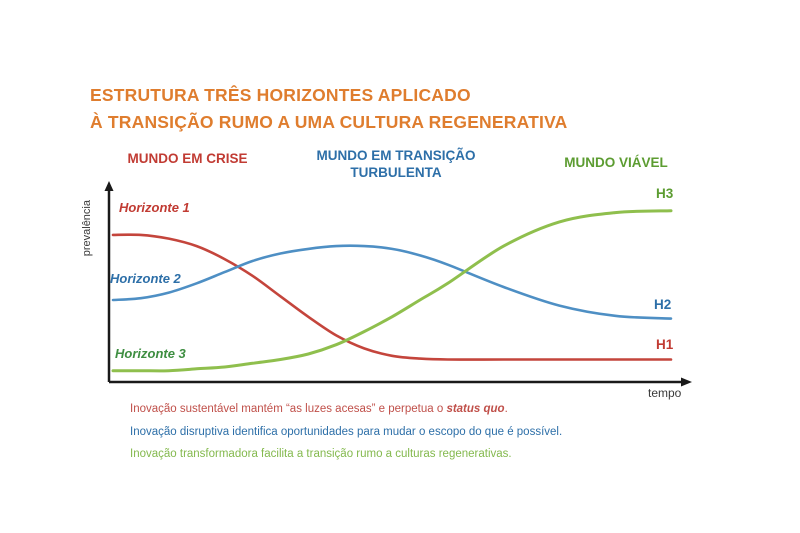 Image resolution: width=800 pixels, height=533 pixels. Describe the element at coordinates (616, 162) in the screenshot. I see `header-mundo-viavel: MUNDO VIÁVEL` at that location.